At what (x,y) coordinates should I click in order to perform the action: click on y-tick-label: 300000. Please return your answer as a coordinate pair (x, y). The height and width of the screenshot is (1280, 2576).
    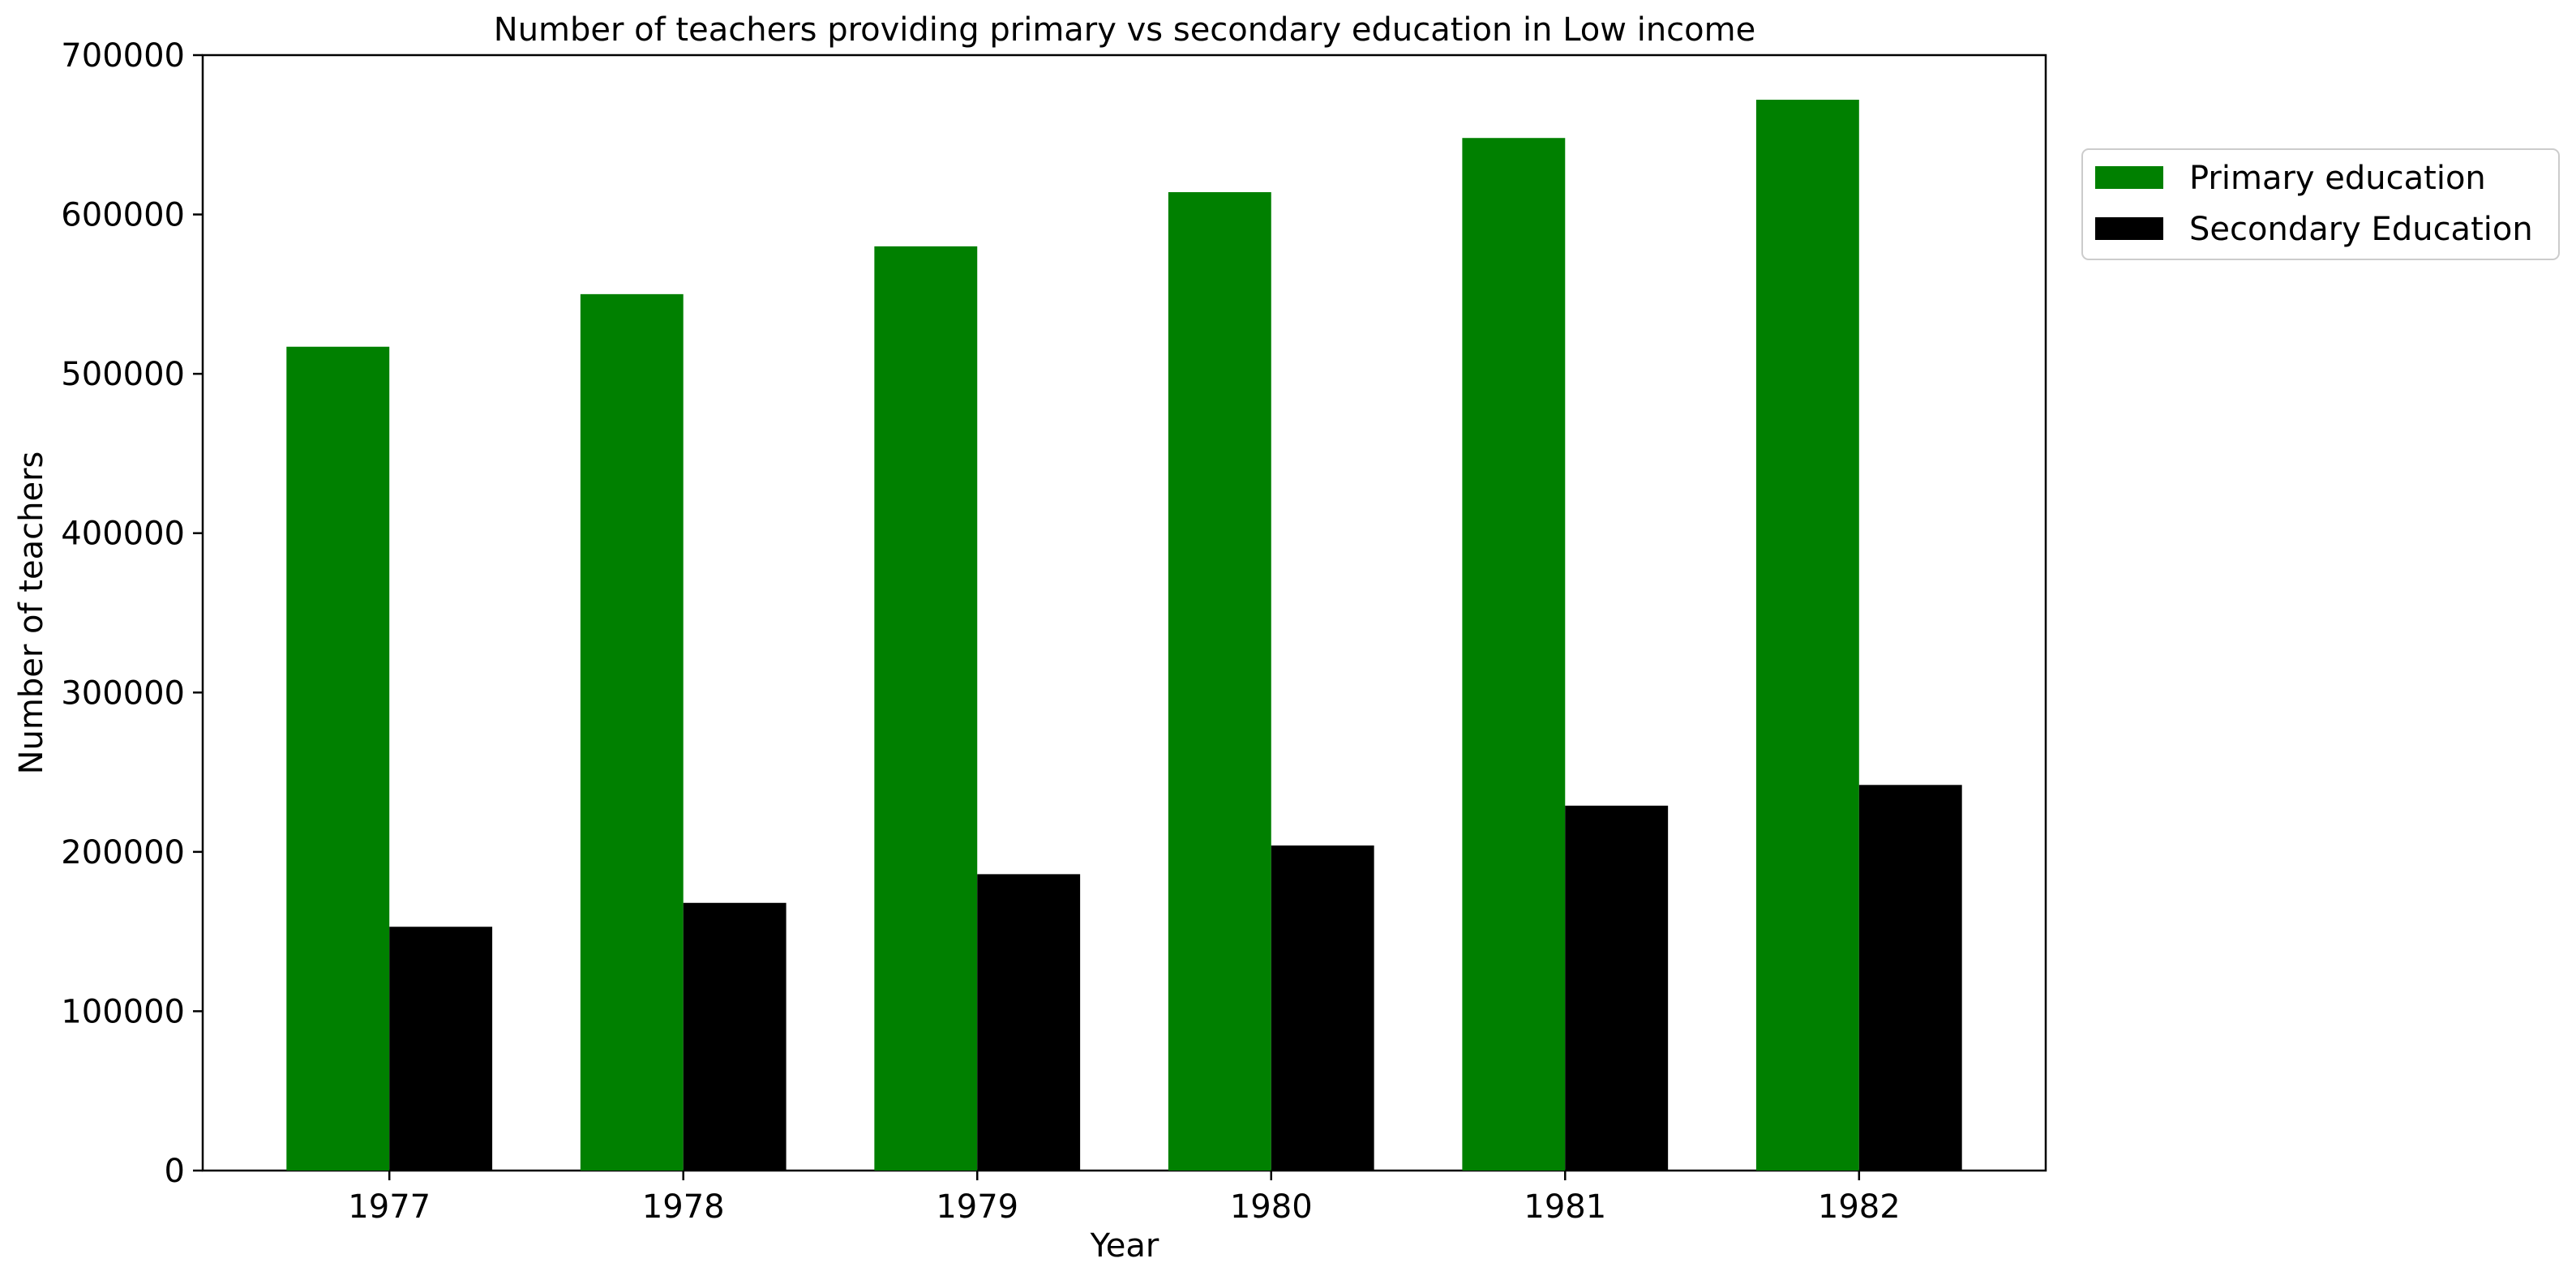
    Looking at the image, I should click on (123, 693).